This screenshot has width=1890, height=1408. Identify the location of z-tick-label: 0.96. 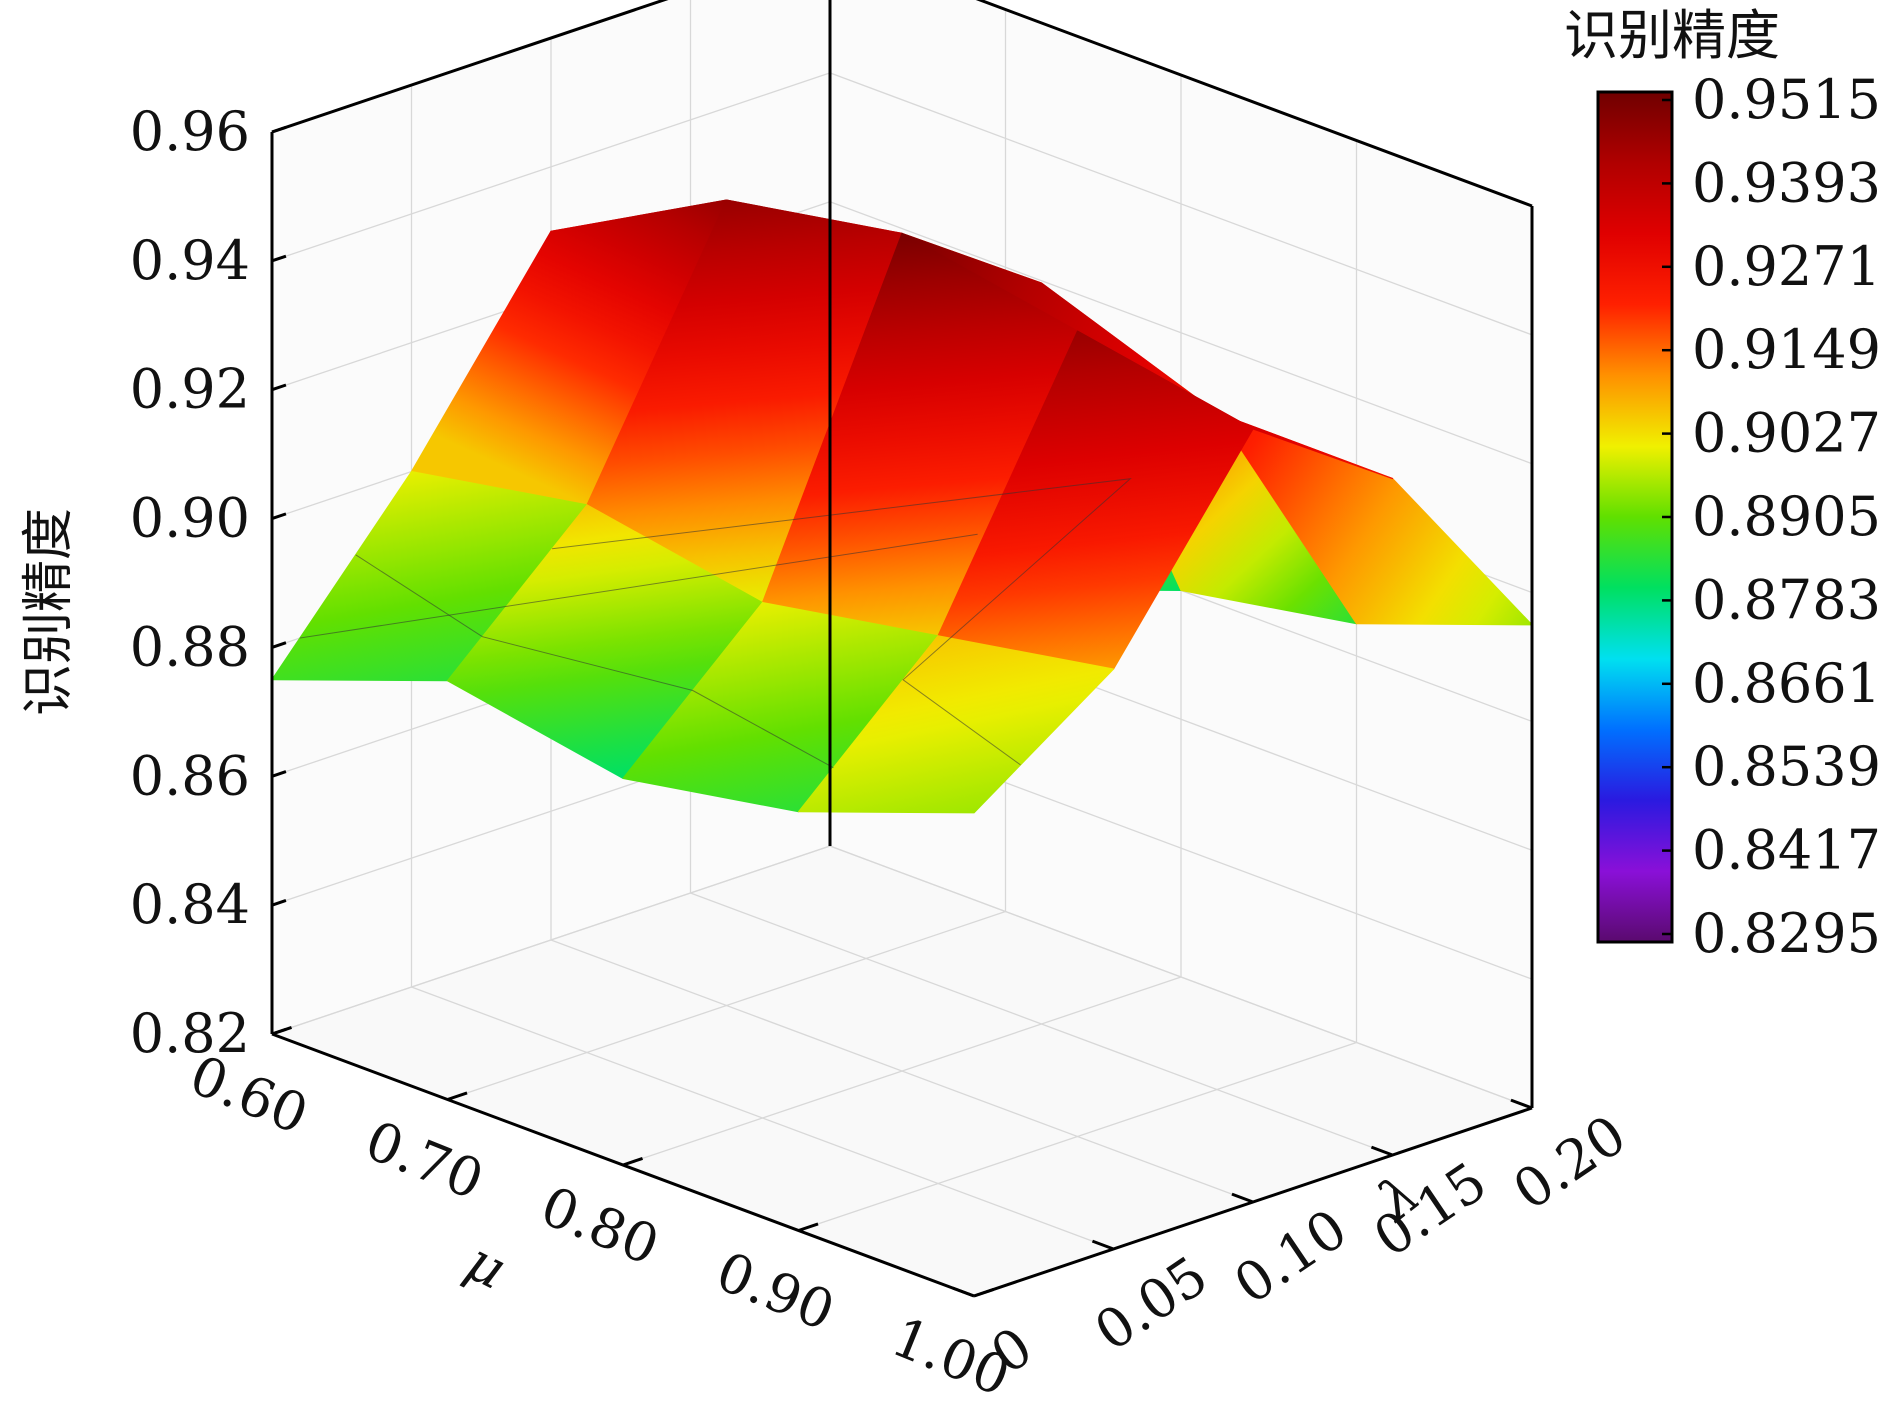
(190, 131).